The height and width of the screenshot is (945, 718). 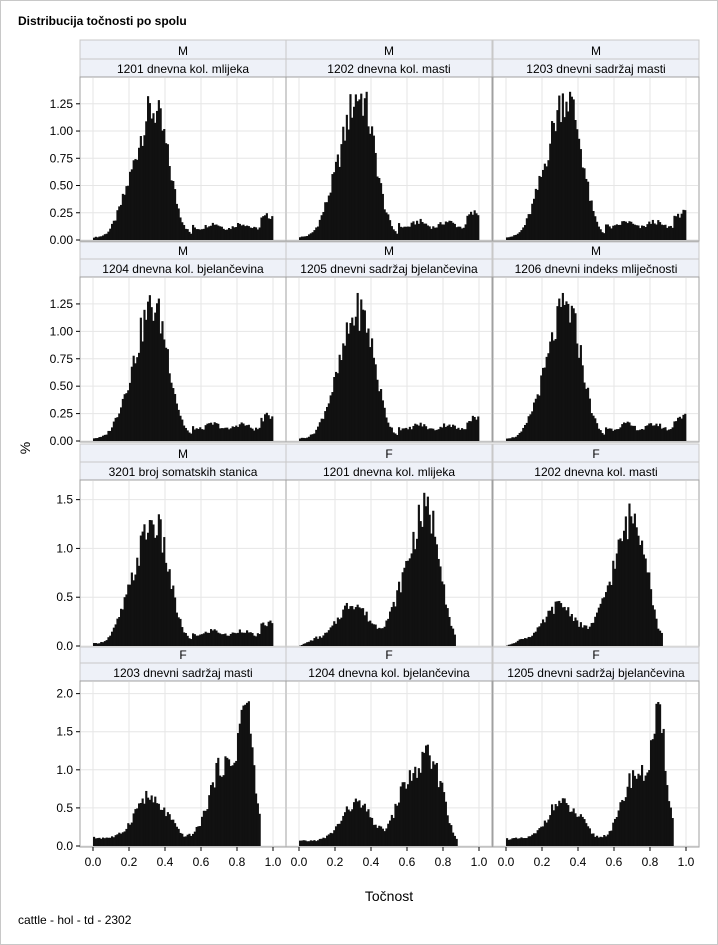 What do you see at coordinates (64, 770) in the screenshot?
I see `y-tick-label: 1.0` at bounding box center [64, 770].